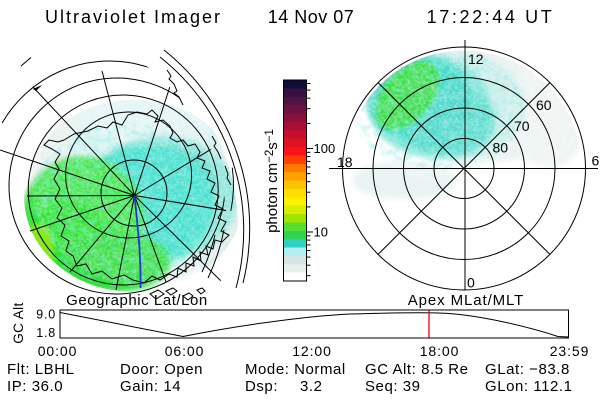  What do you see at coordinates (501, 148) in the screenshot?
I see `svg-text: 80` at bounding box center [501, 148].